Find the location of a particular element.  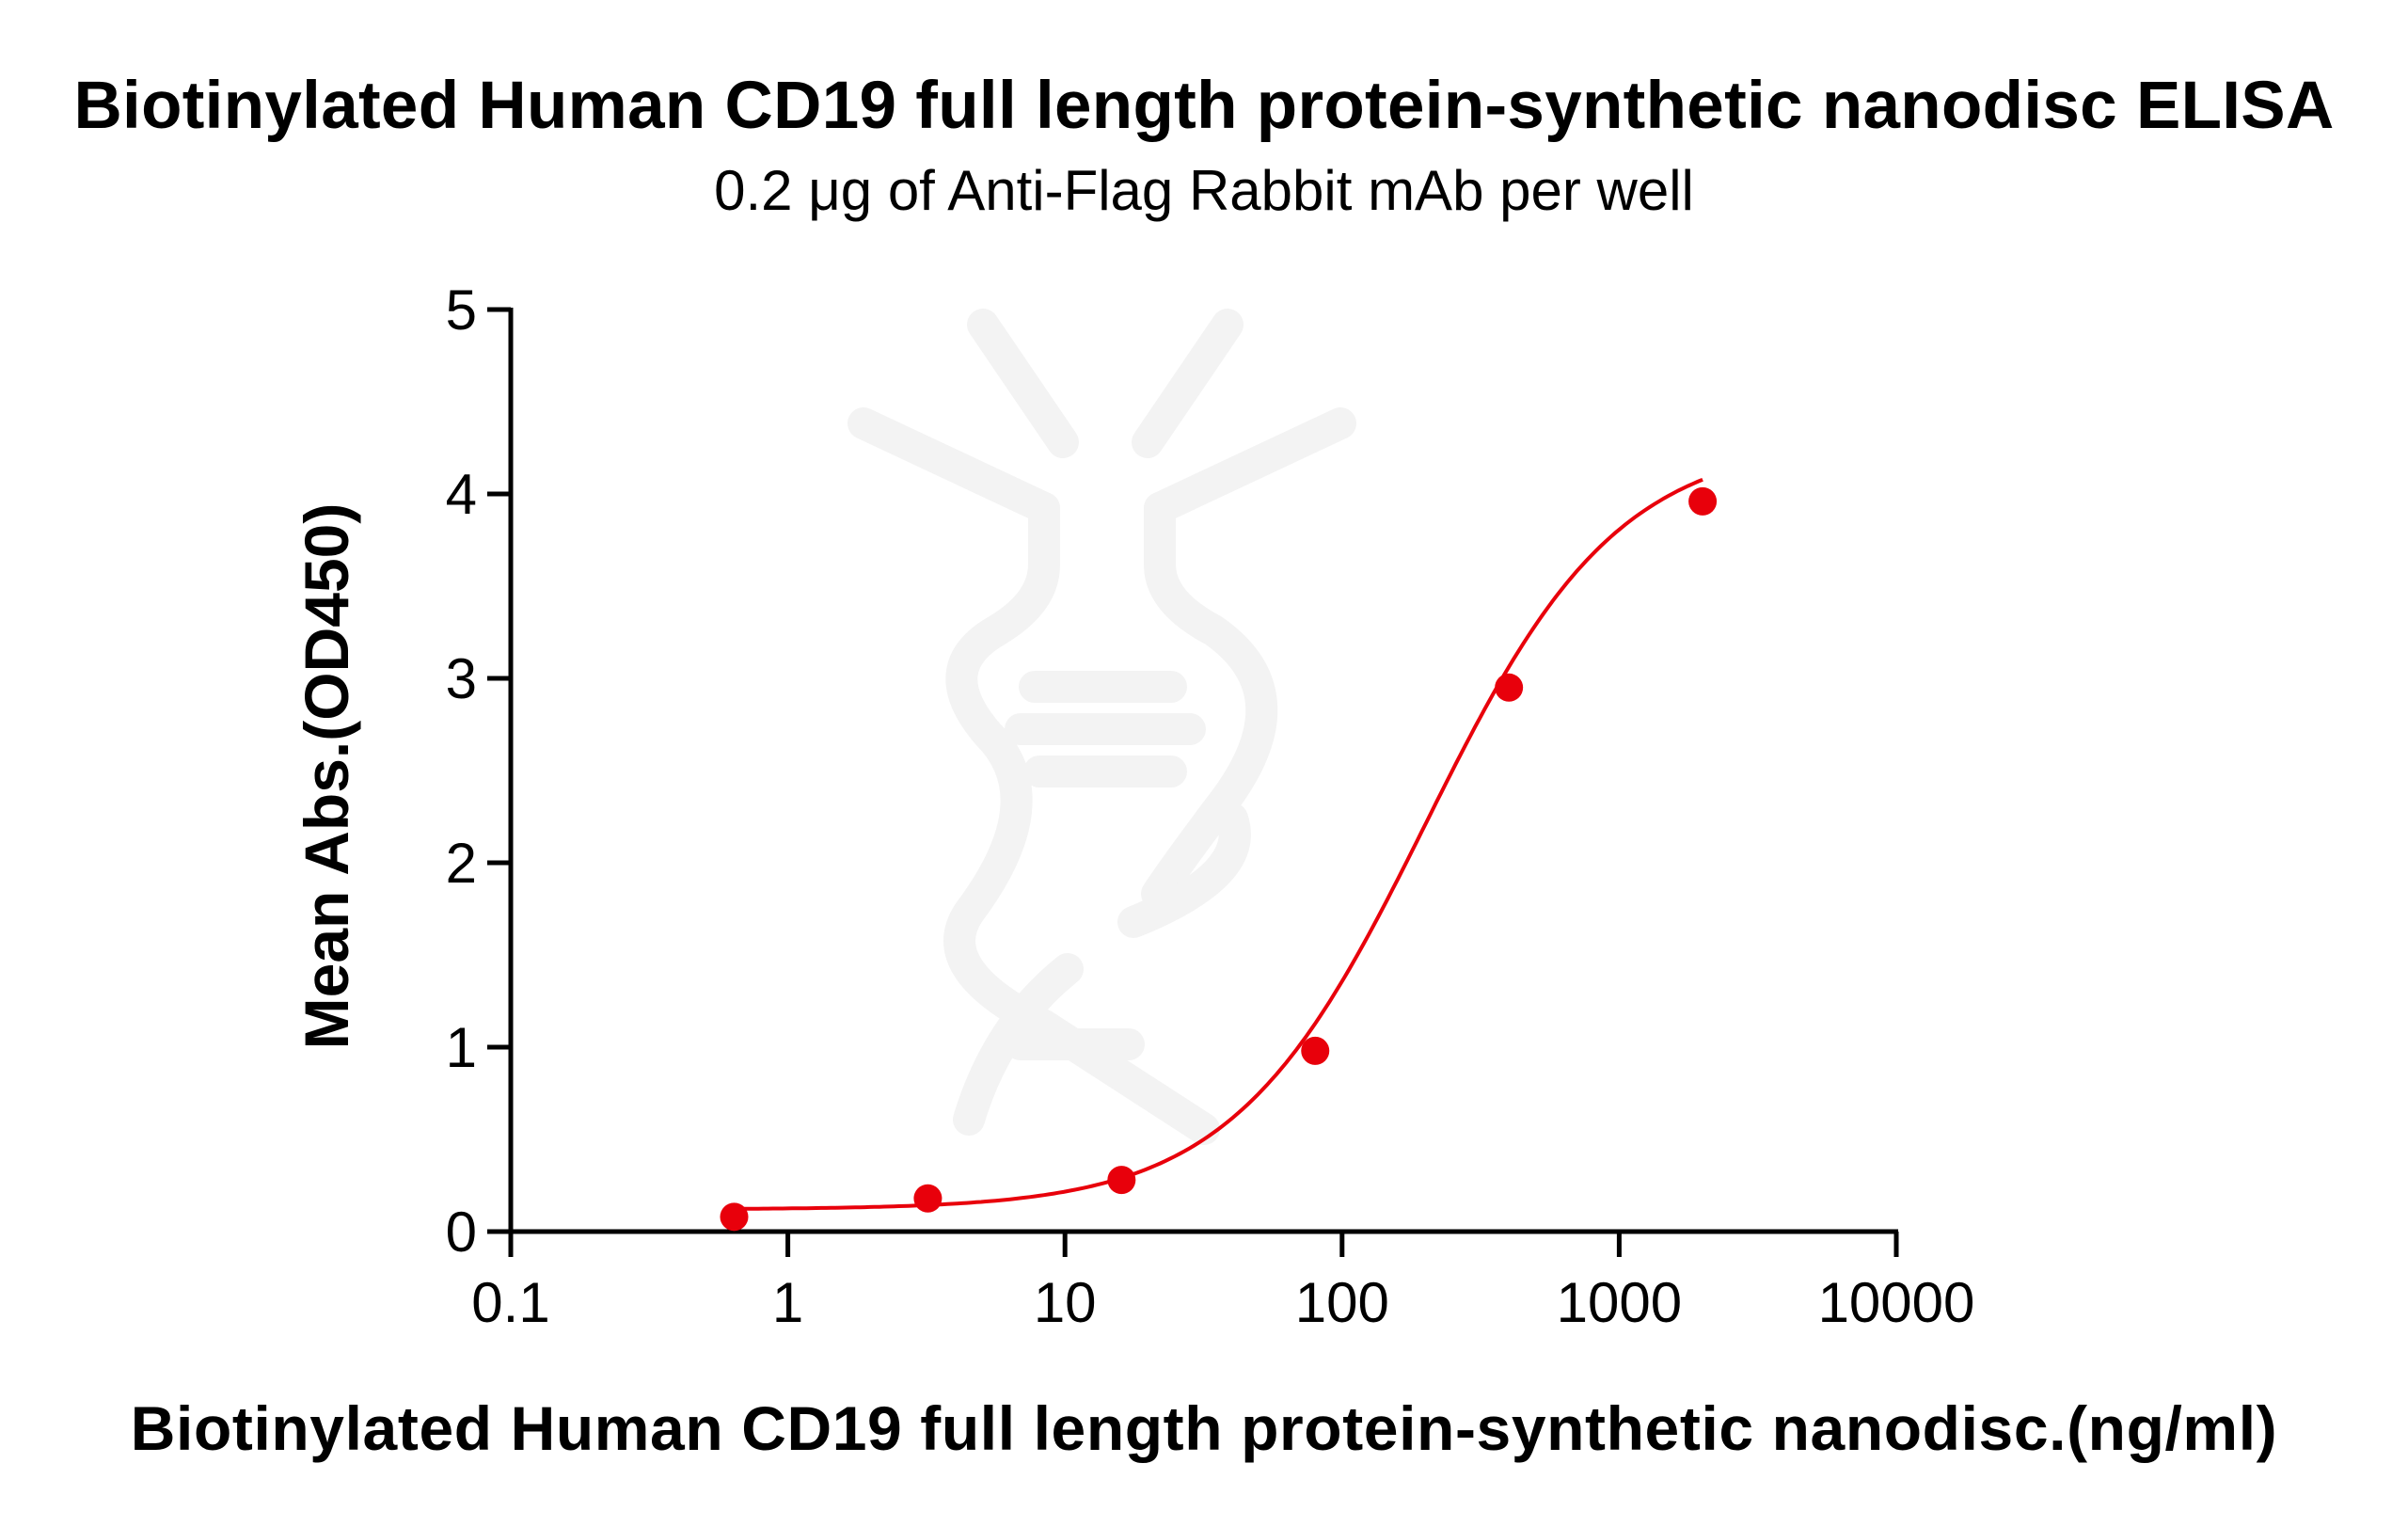

y-tick-label: 4 is located at coordinates (462, 494).